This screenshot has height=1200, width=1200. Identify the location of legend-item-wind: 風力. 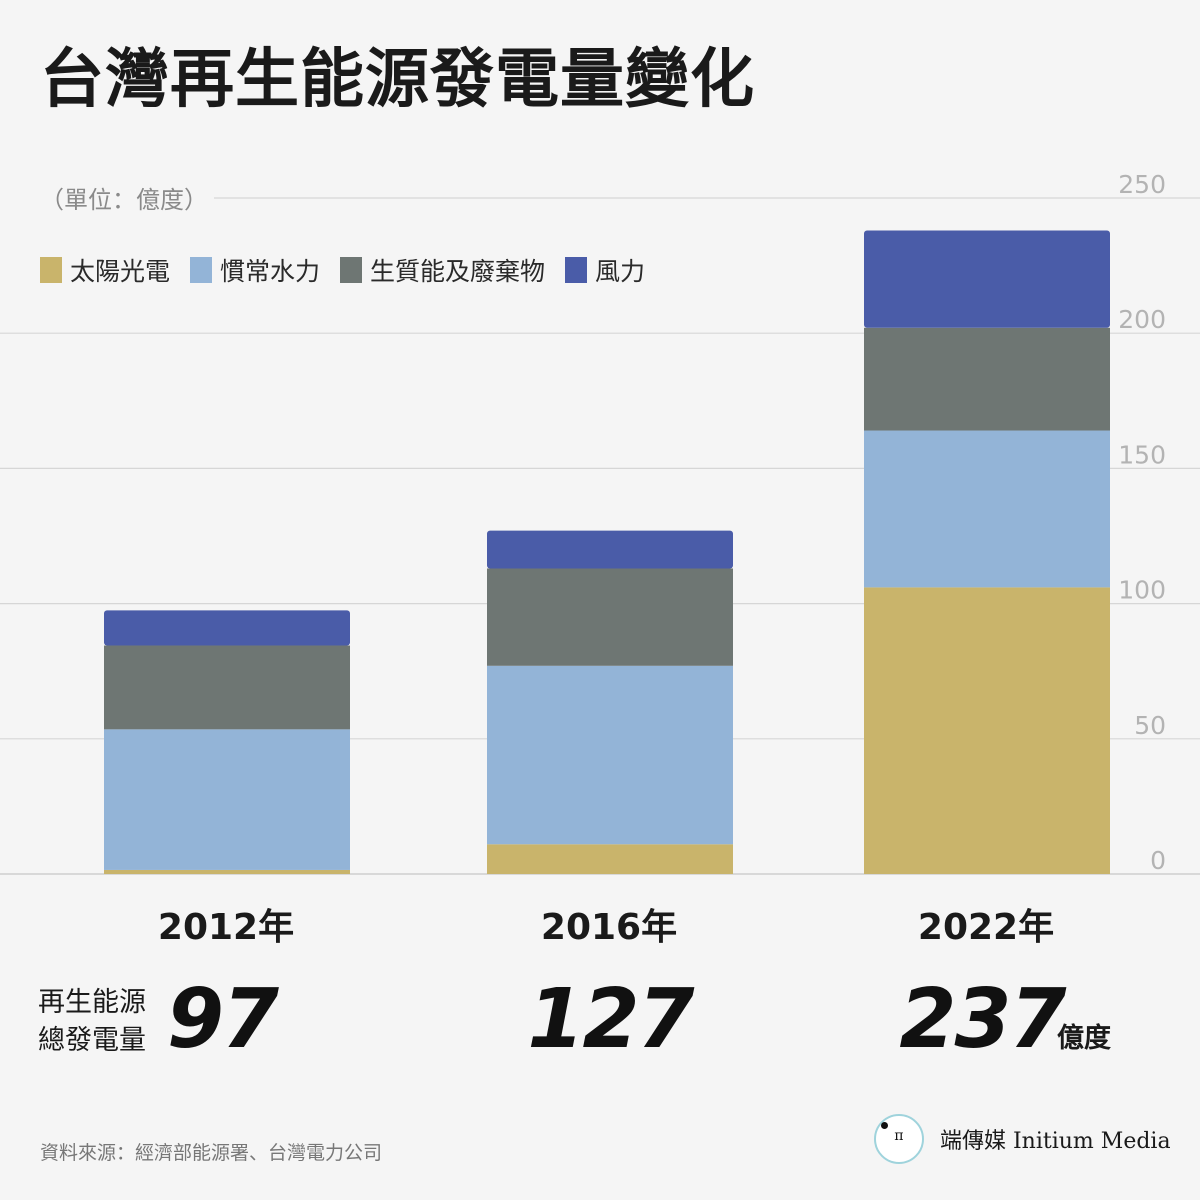
(605, 270).